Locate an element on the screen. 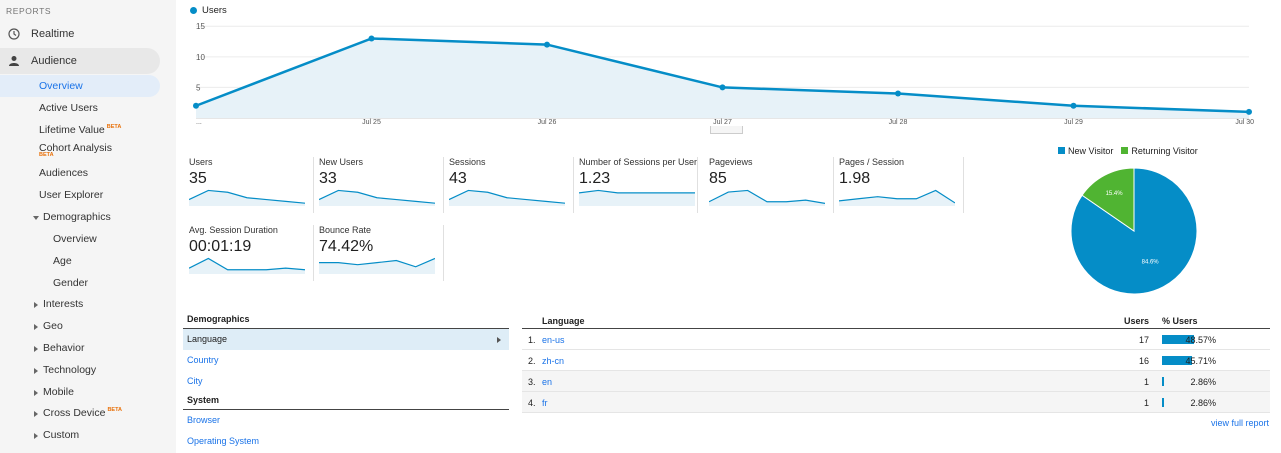 Image resolution: width=1281 pixels, height=453 pixels. chart-resize-handle is located at coordinates (726, 130).